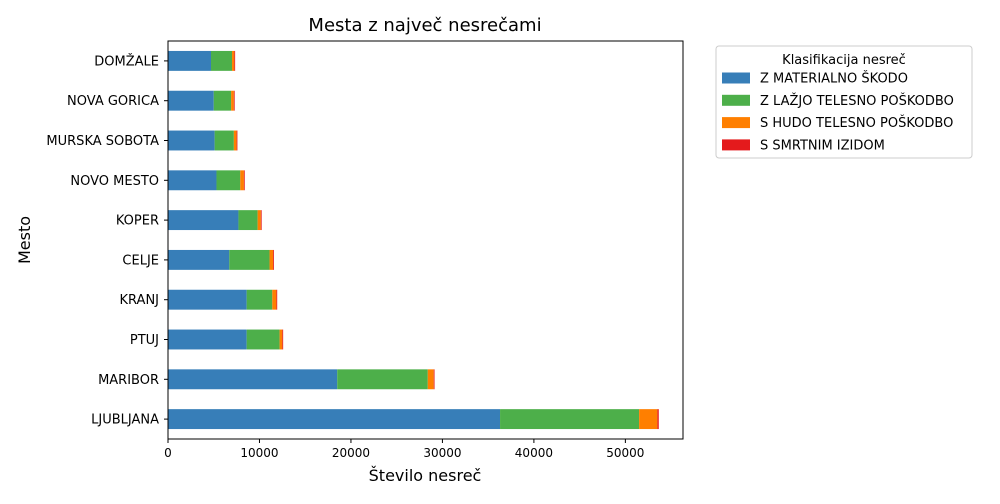 The image size is (1000, 504). Describe the element at coordinates (144, 340) in the screenshot. I see `y-tick-label: PTUJ` at that location.